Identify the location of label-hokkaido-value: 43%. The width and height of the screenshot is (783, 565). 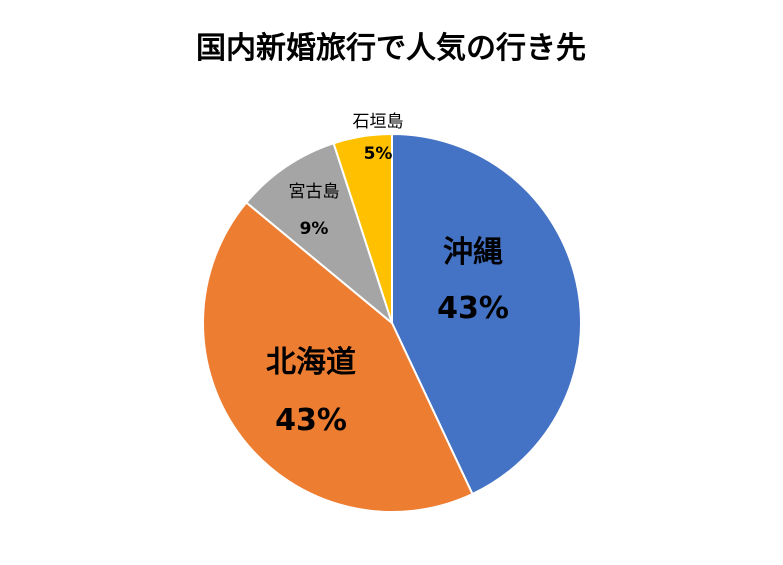
(311, 420).